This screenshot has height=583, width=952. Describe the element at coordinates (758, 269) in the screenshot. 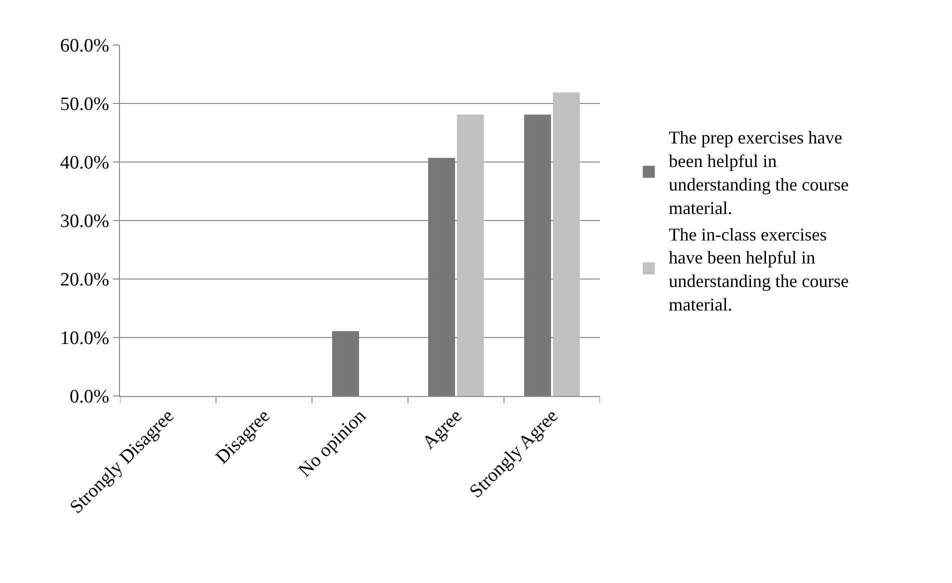

I see `legend-label: The in-class exercises have been helpful in understanding the course material.` at that location.